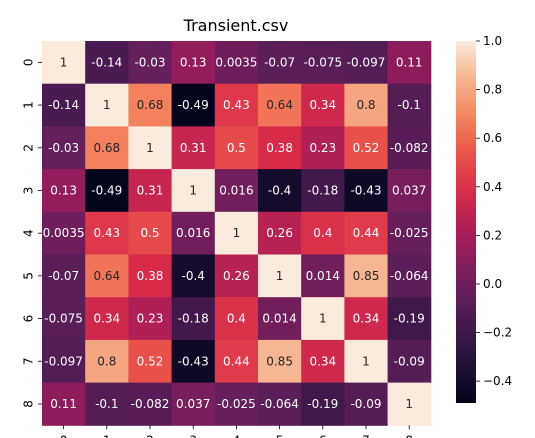 This screenshot has height=438, width=535. I want to click on y-tick-label: 8, so click(29, 404).